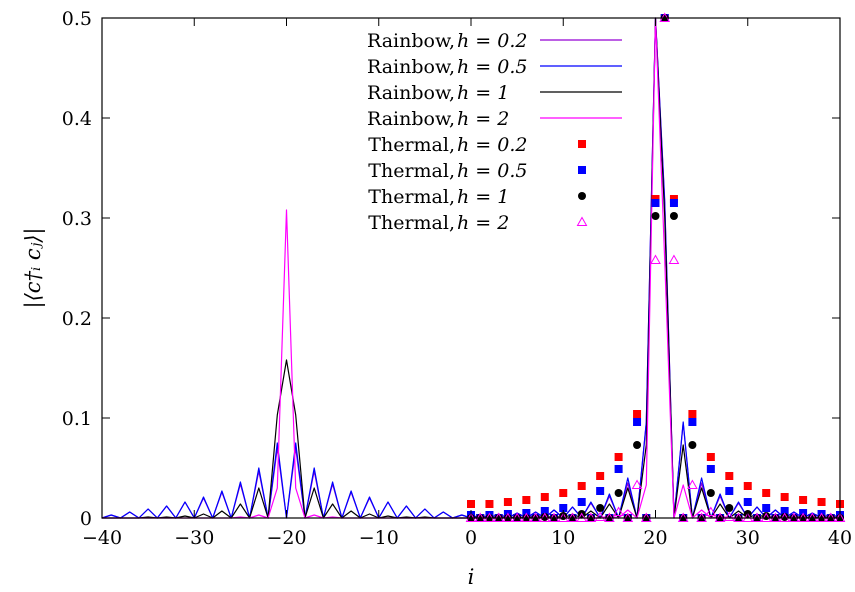 Image resolution: width=855 pixels, height=592 pixels. Describe the element at coordinates (411, 119) in the screenshot. I see `legend-label-3: Rainbow,` at that location.